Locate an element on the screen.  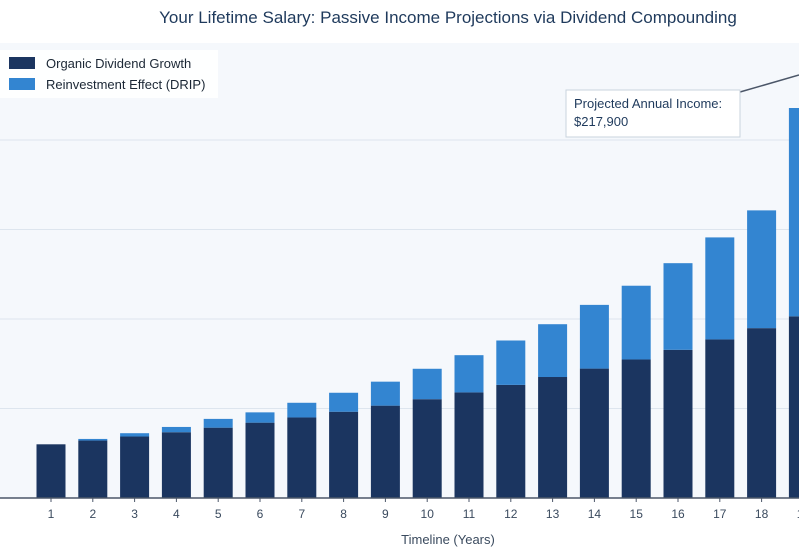
legend-background is located at coordinates (109, 74).